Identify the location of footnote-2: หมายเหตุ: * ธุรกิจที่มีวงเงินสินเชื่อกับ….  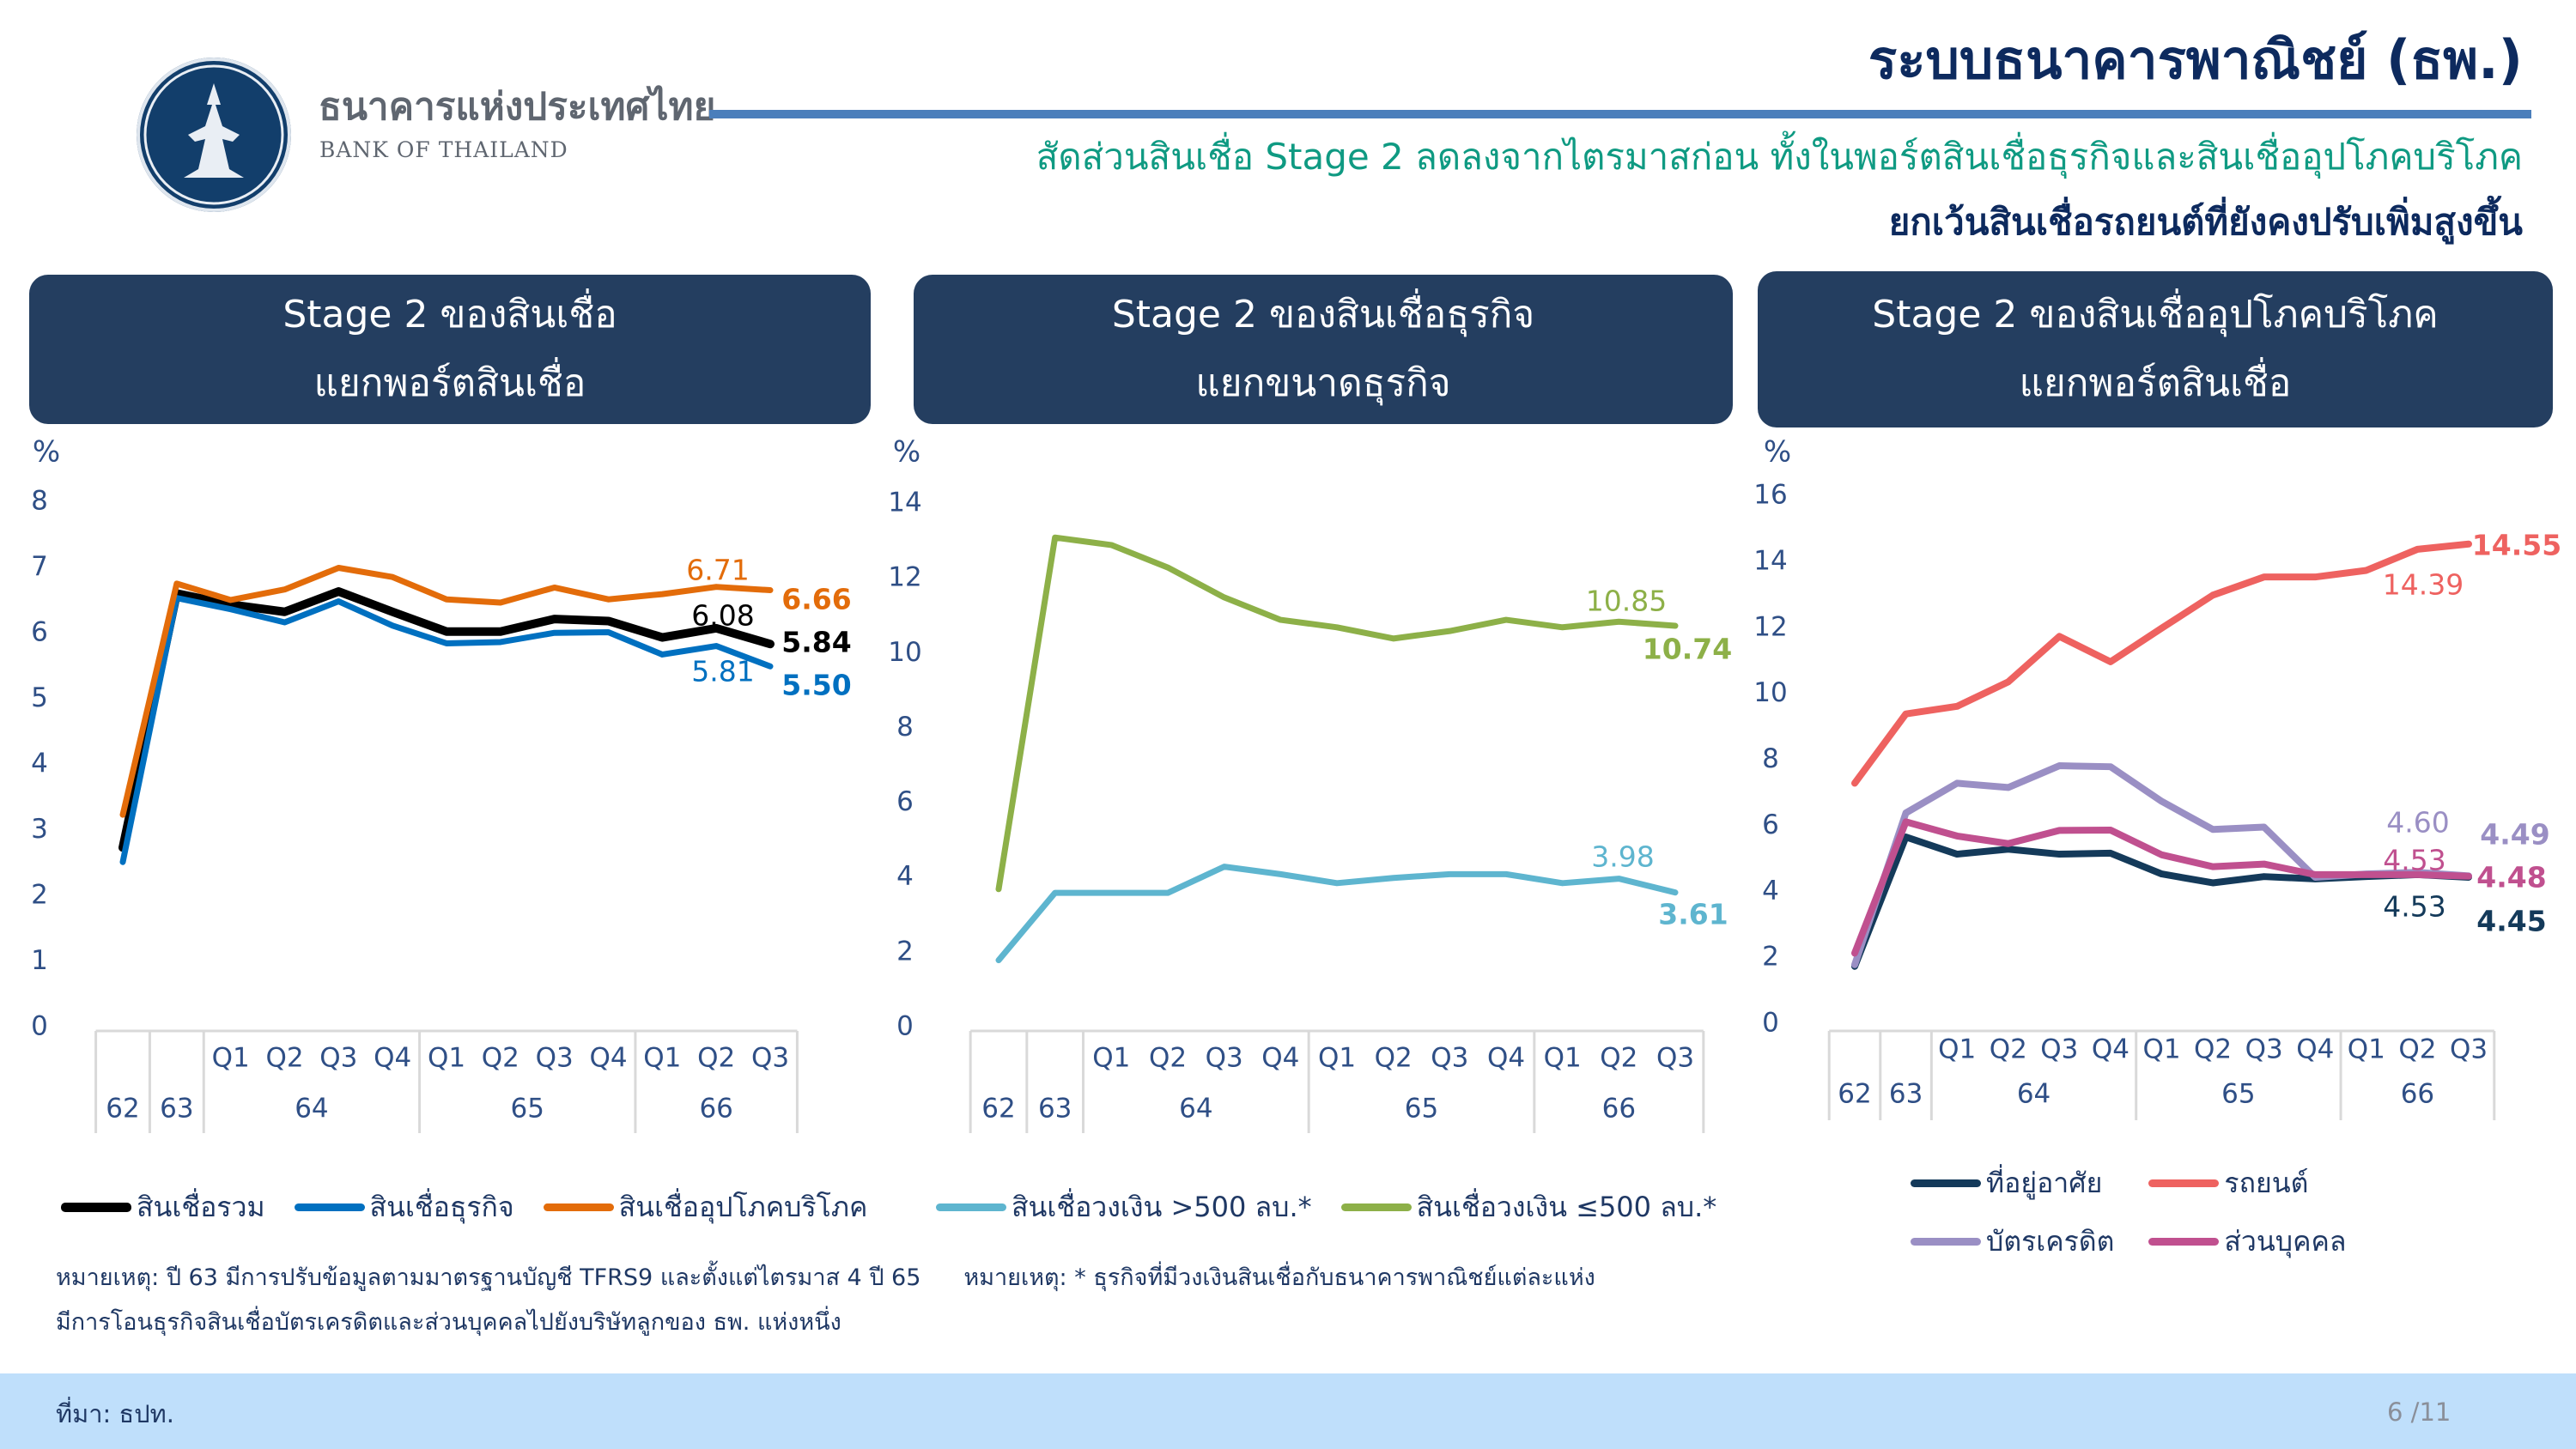
(1279, 1277).